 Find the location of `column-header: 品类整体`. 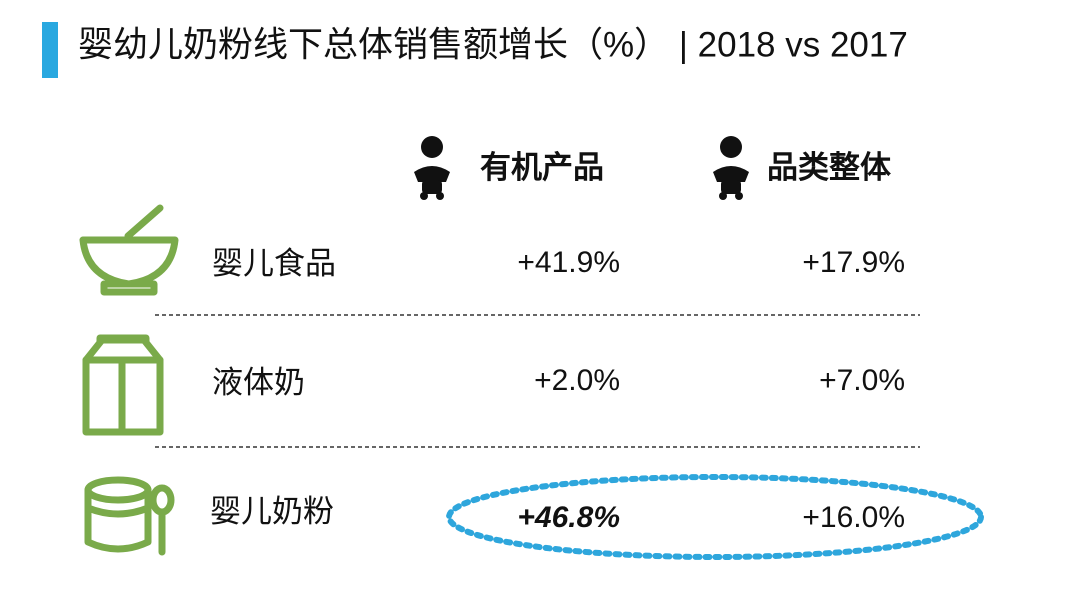

column-header: 品类整体 is located at coordinates (829, 167).